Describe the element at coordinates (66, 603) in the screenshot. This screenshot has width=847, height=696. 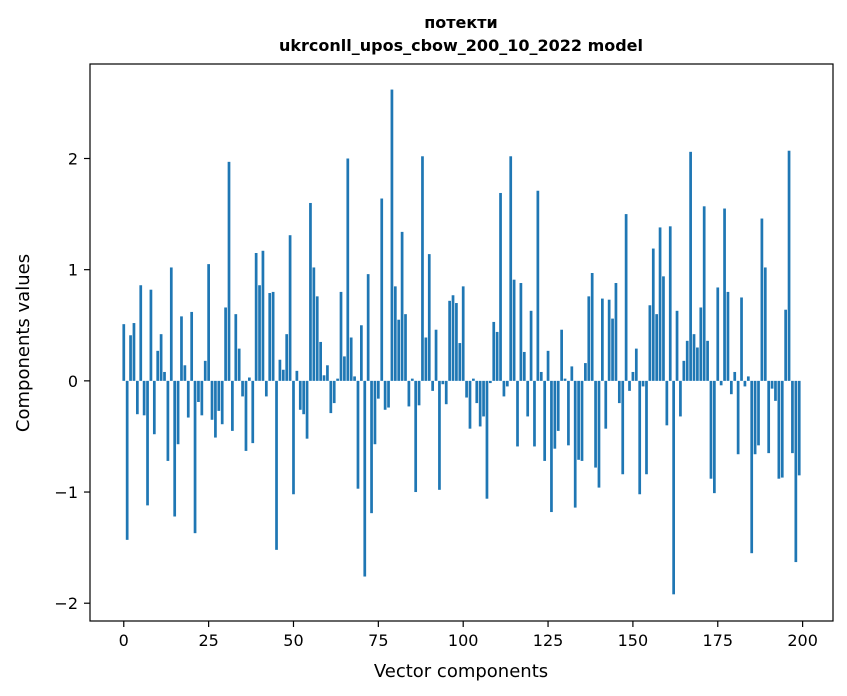
I see `y-tick-label: −2` at that location.